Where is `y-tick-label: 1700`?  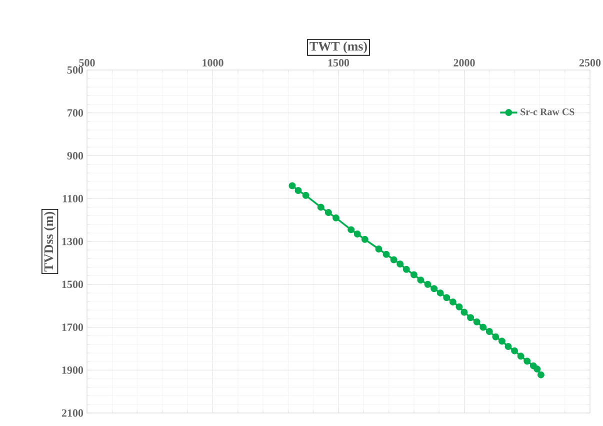
y-tick-label: 1700 is located at coordinates (73, 327).